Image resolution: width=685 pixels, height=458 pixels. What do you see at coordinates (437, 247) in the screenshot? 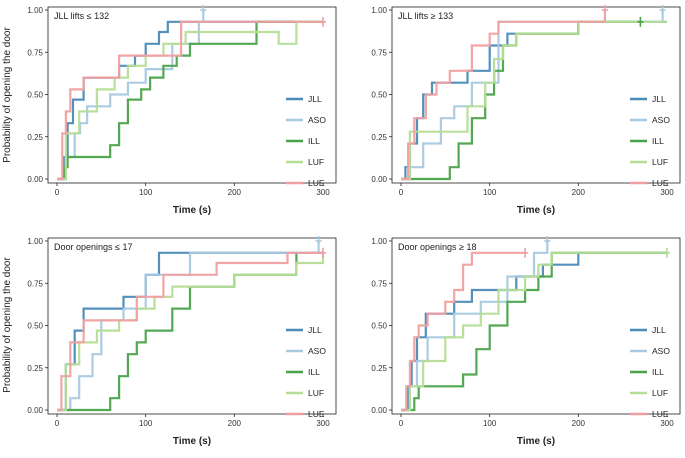
I see `panel-title: Door openings ≥ 18` at bounding box center [437, 247].